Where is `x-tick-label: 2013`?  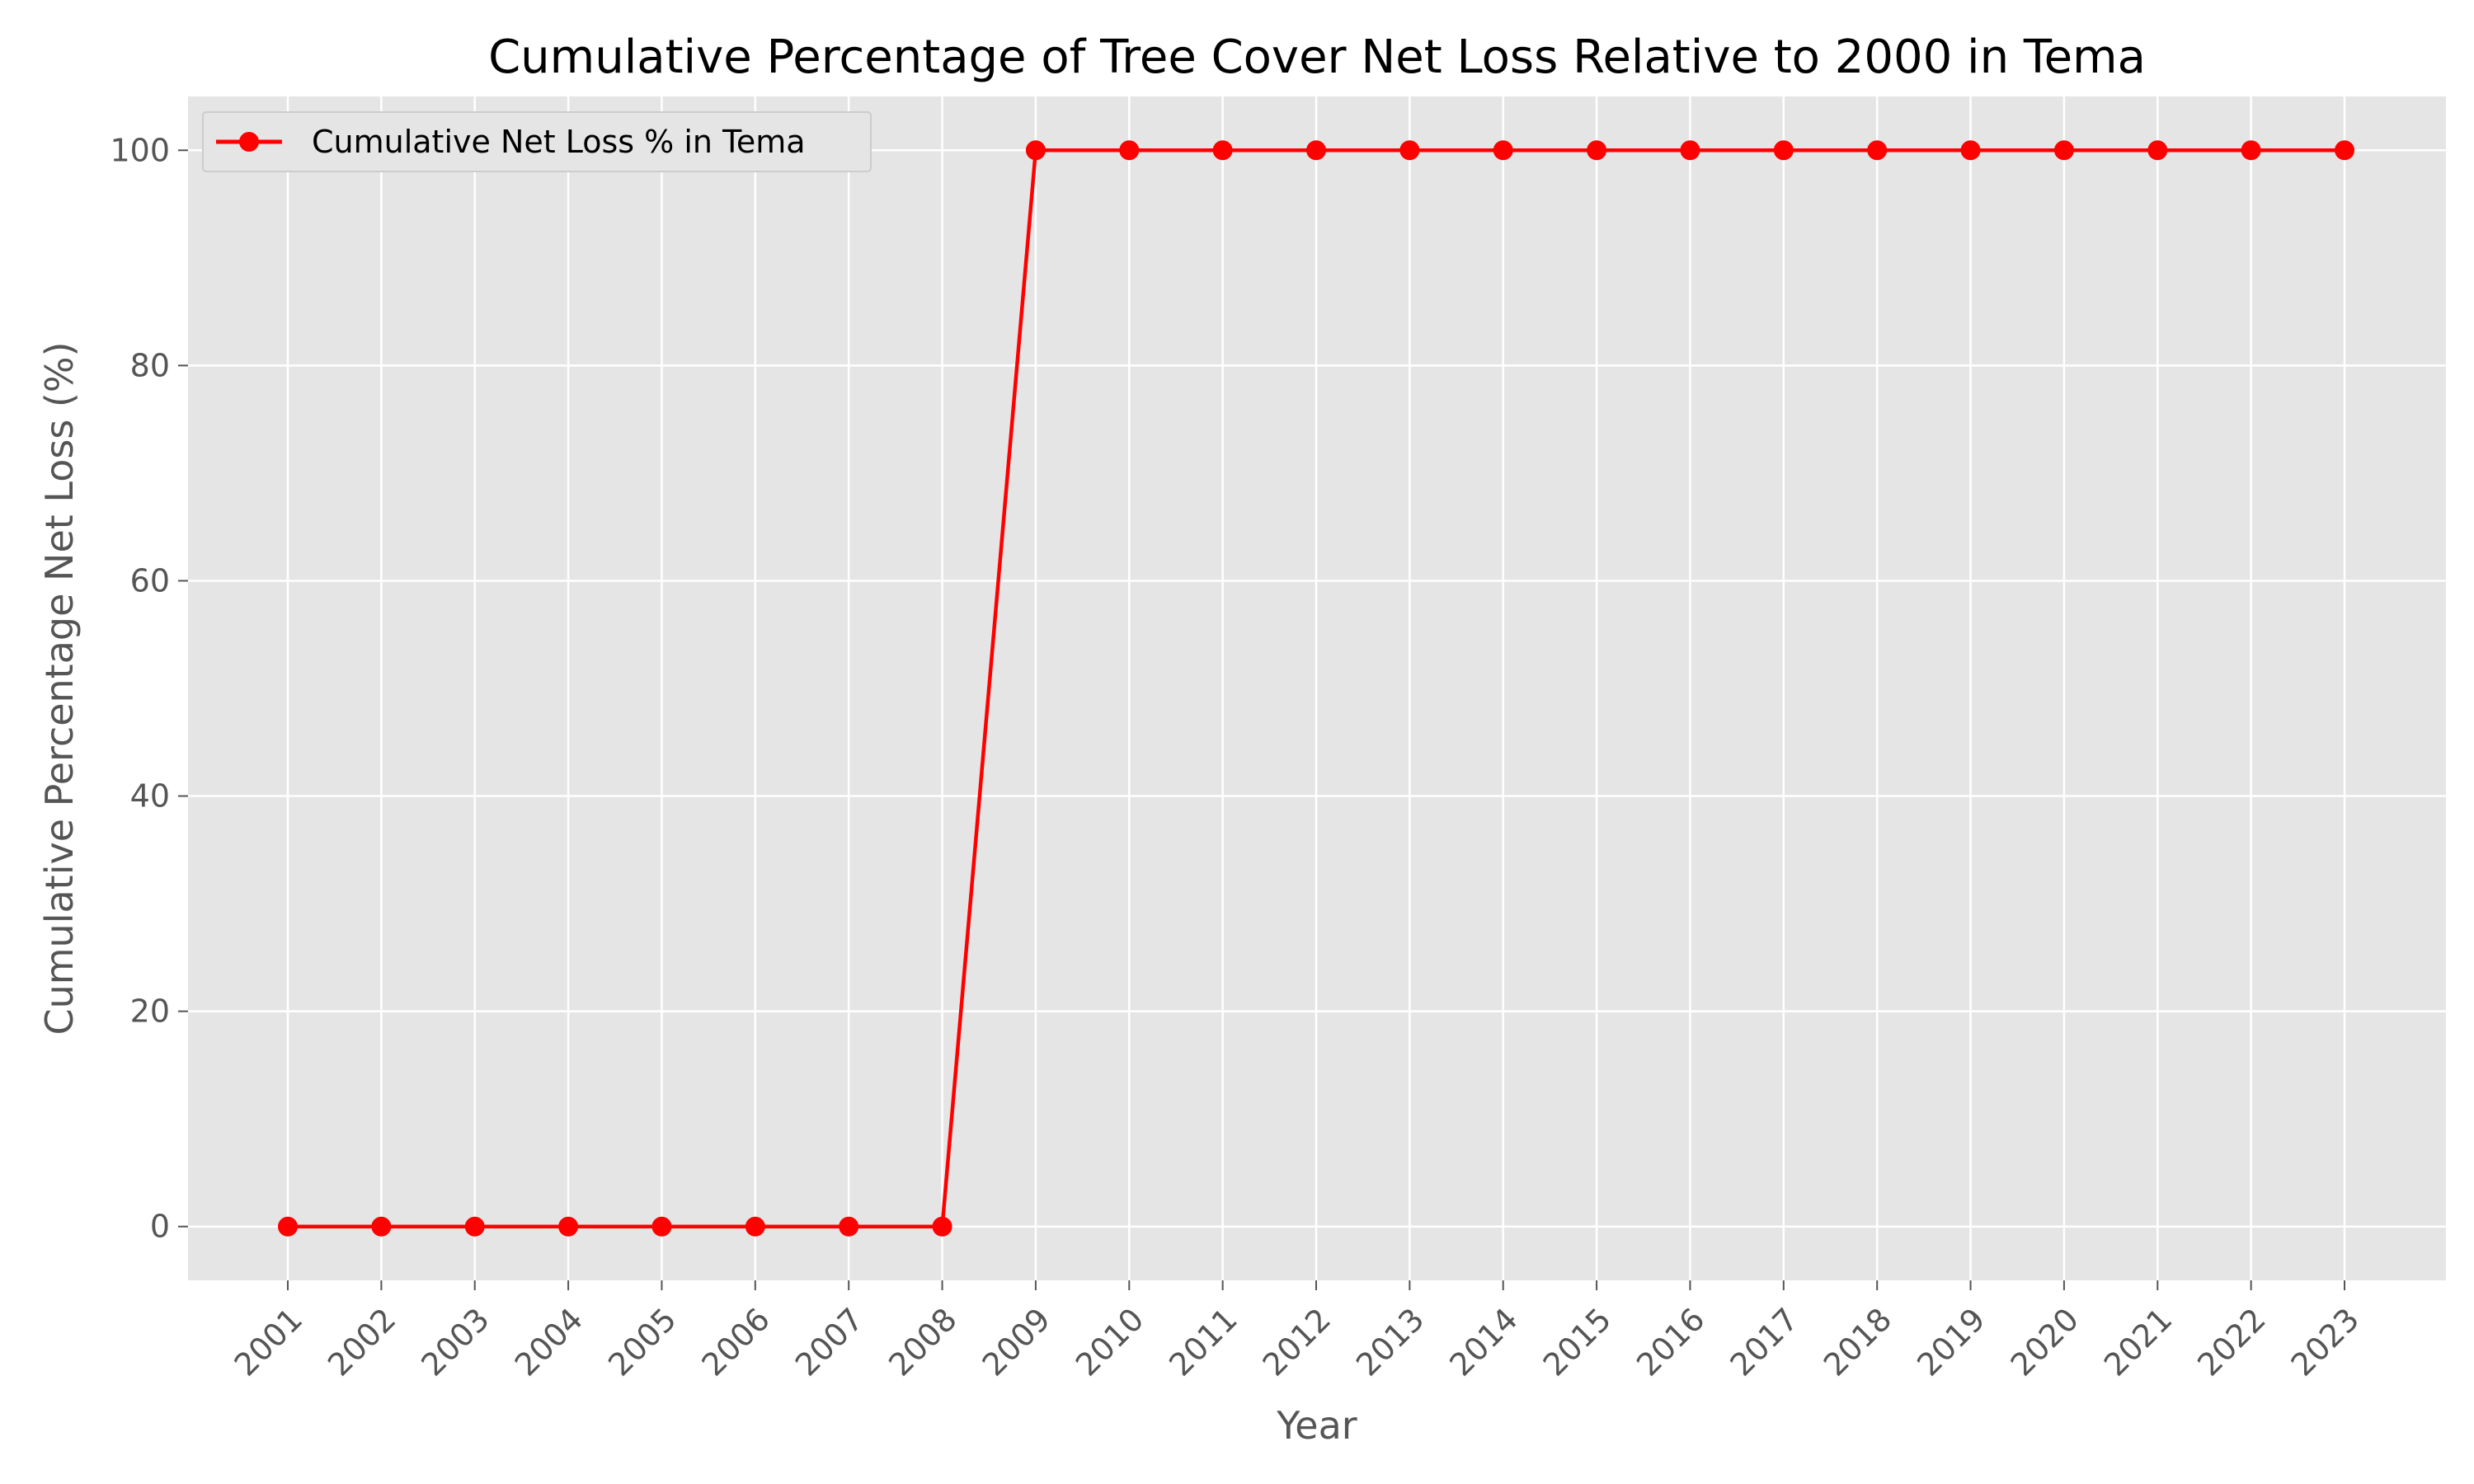
x-tick-label: 2013 is located at coordinates (1390, 1342).